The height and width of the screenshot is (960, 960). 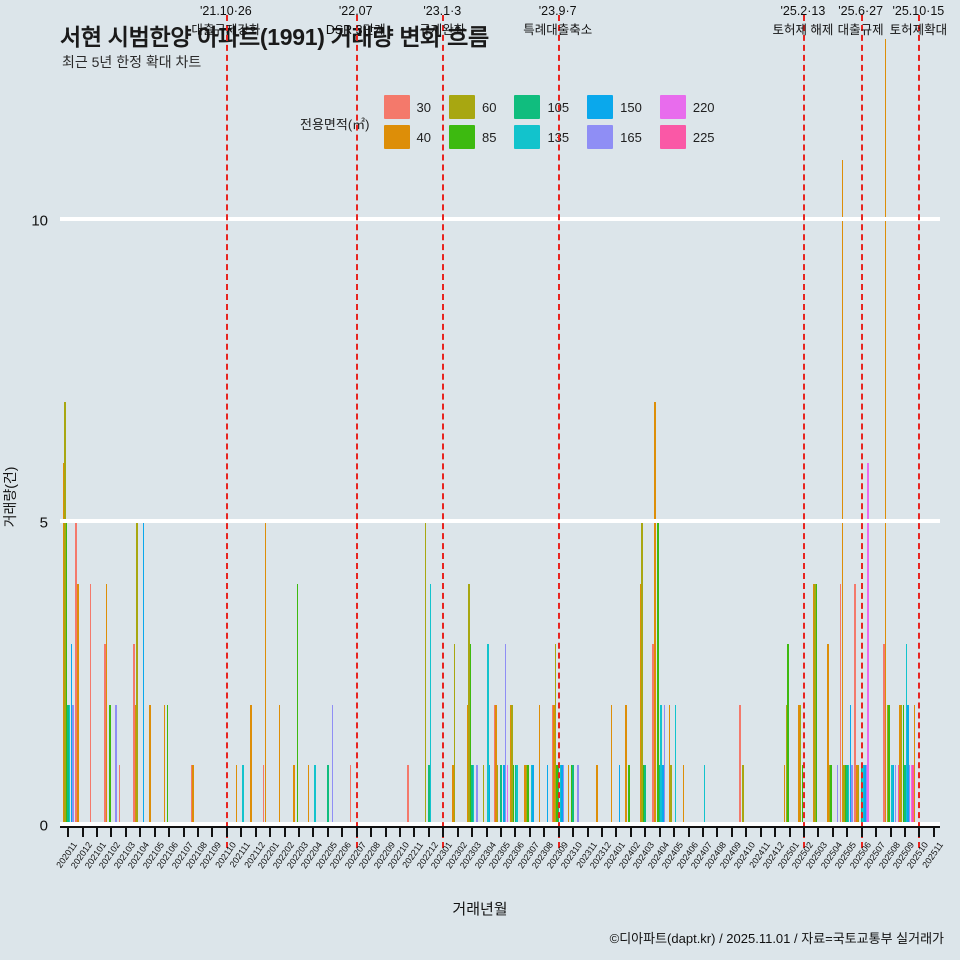 What do you see at coordinates (472, 107) in the screenshot?
I see `legend-item: 60` at bounding box center [472, 107].